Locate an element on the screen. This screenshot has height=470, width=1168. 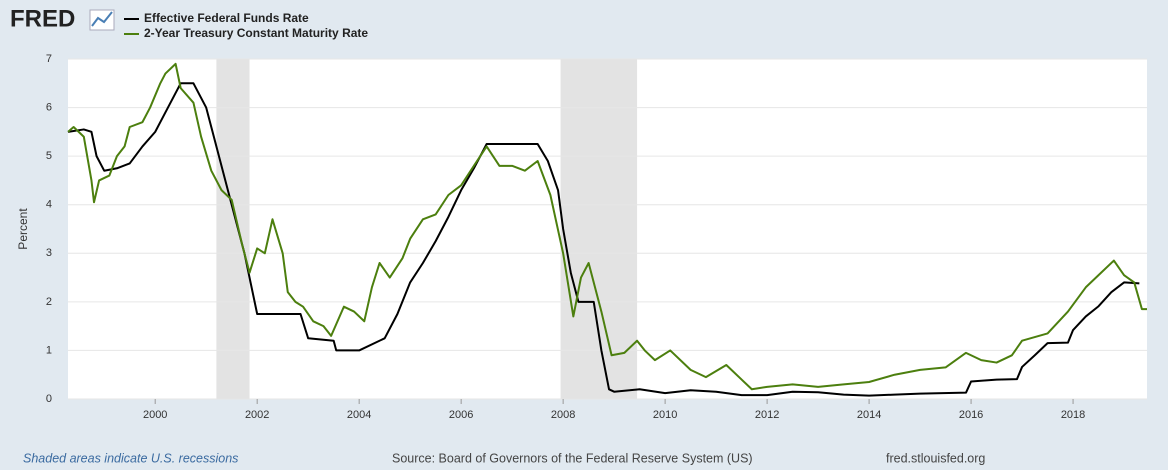
logo-icon is located at coordinates (102, 20).